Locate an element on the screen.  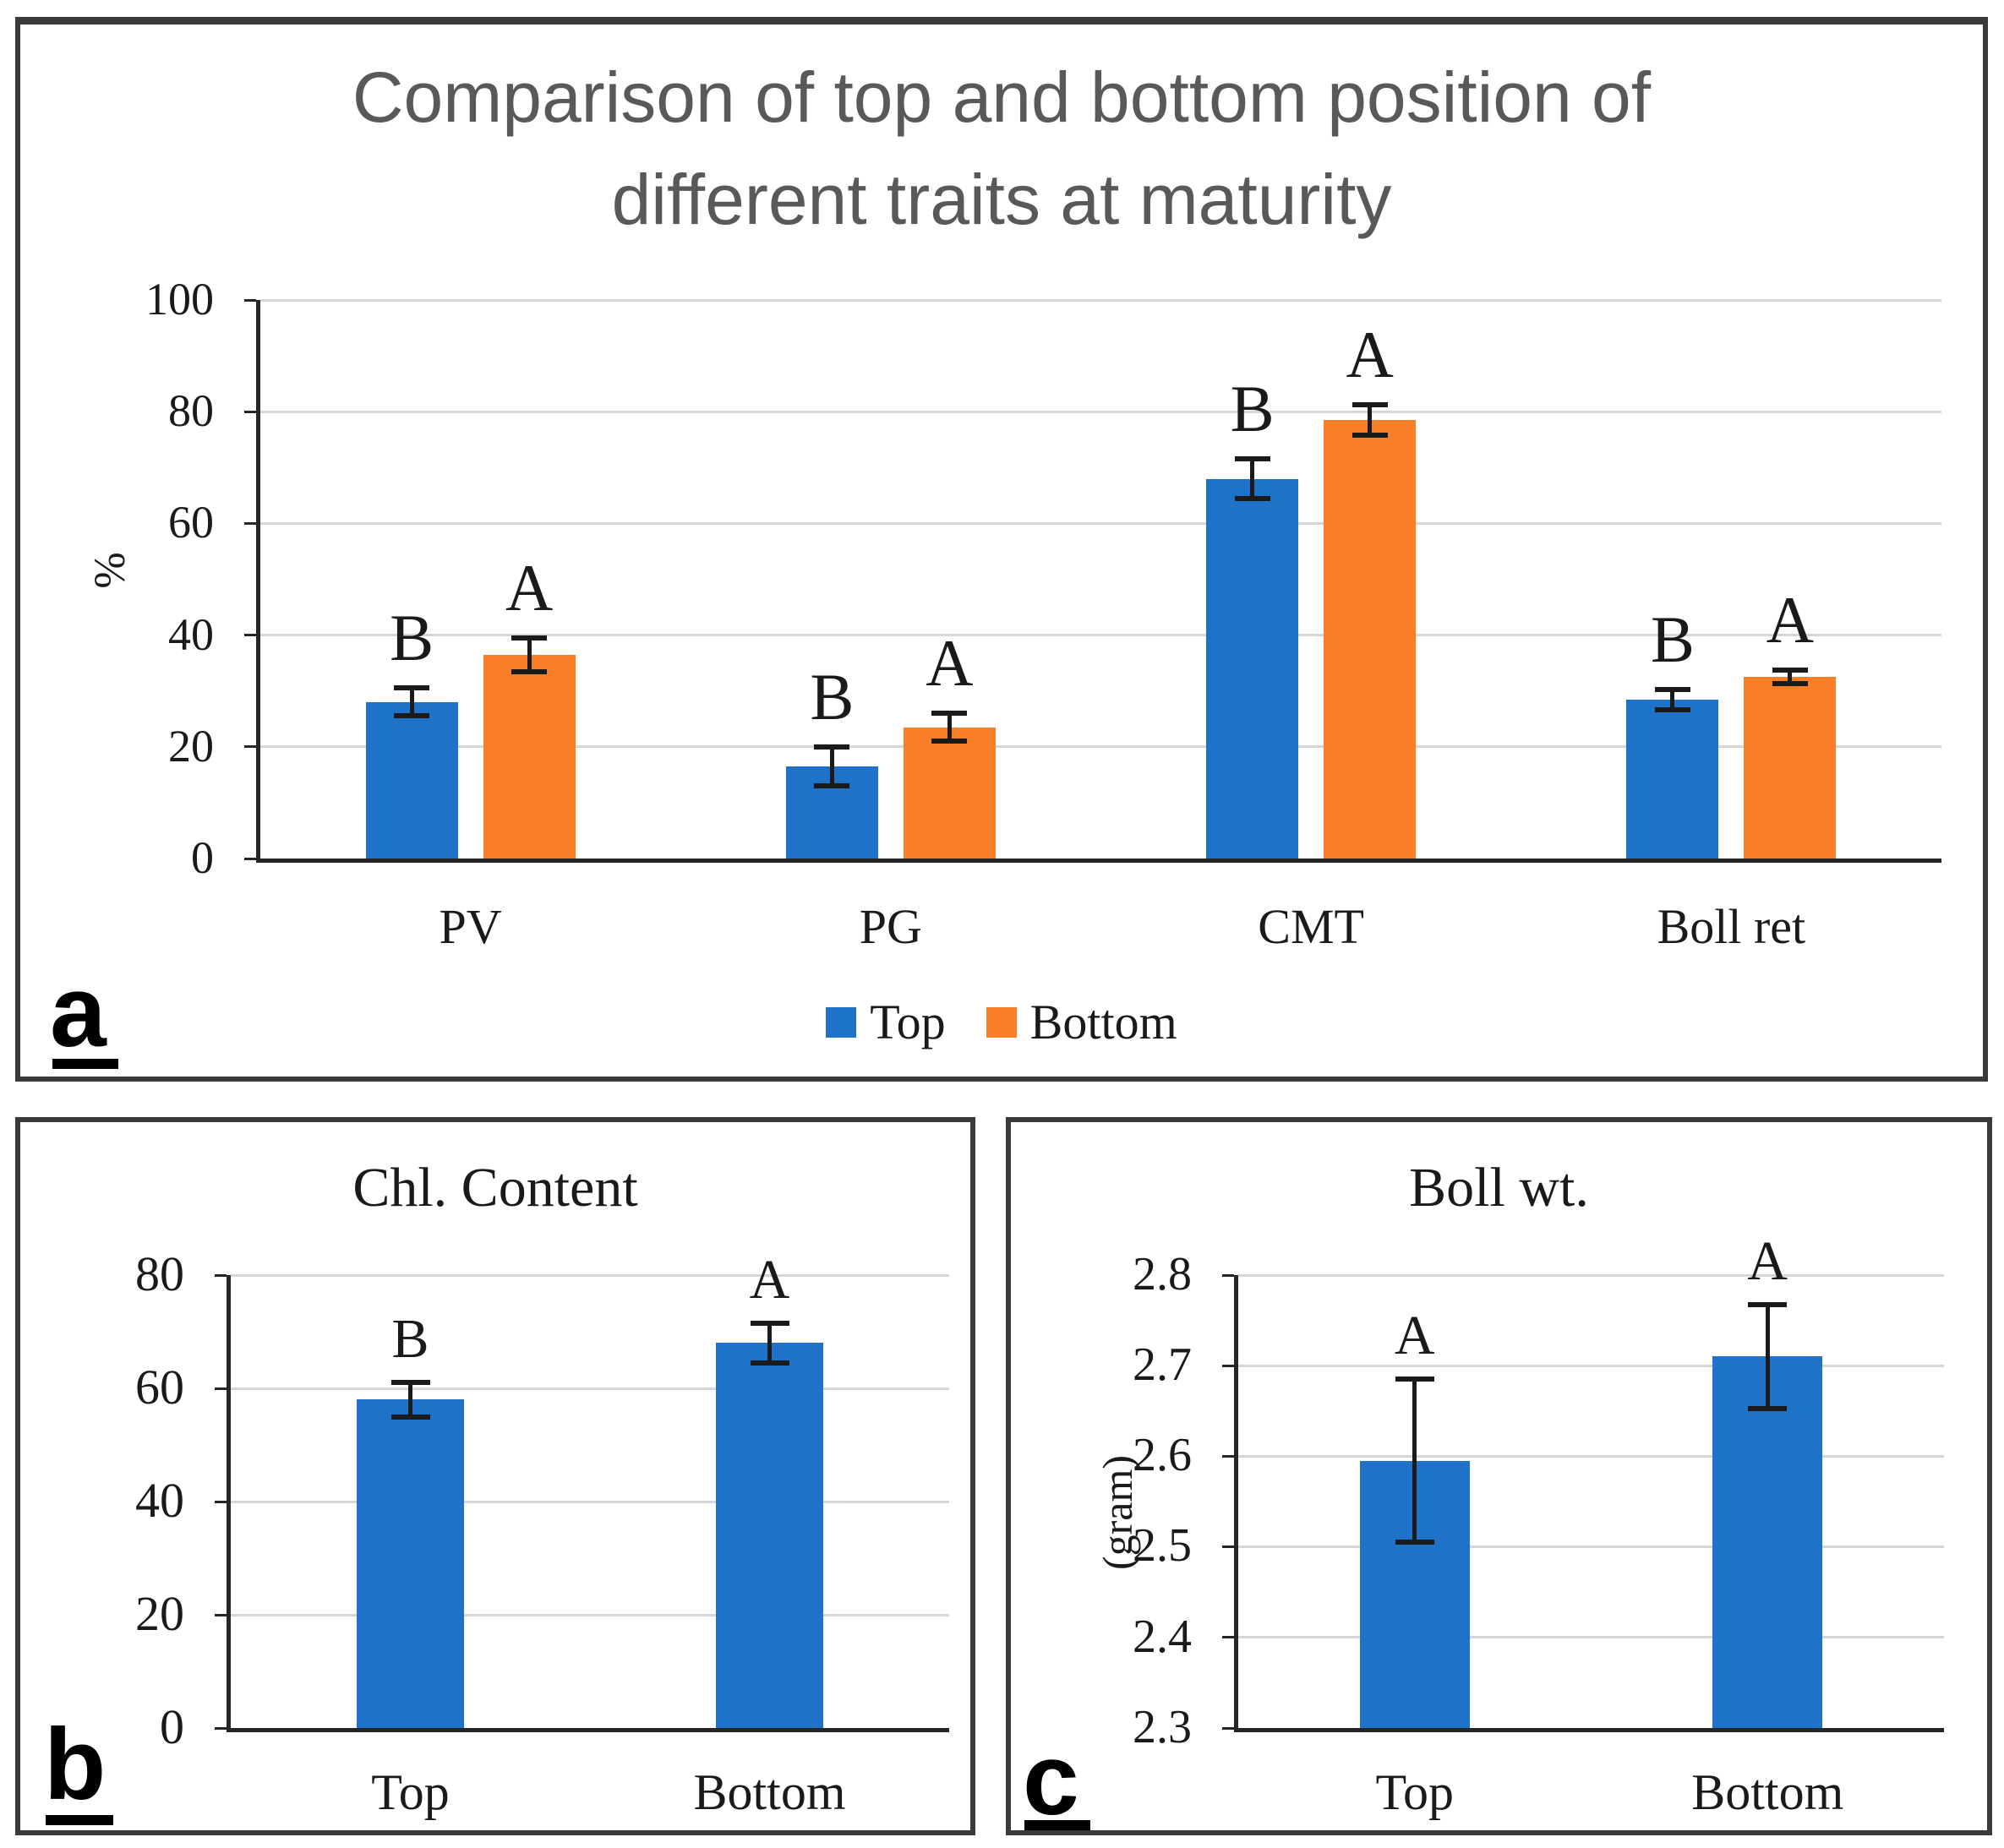
legend-swatch-bottom is located at coordinates (1001, 1023).